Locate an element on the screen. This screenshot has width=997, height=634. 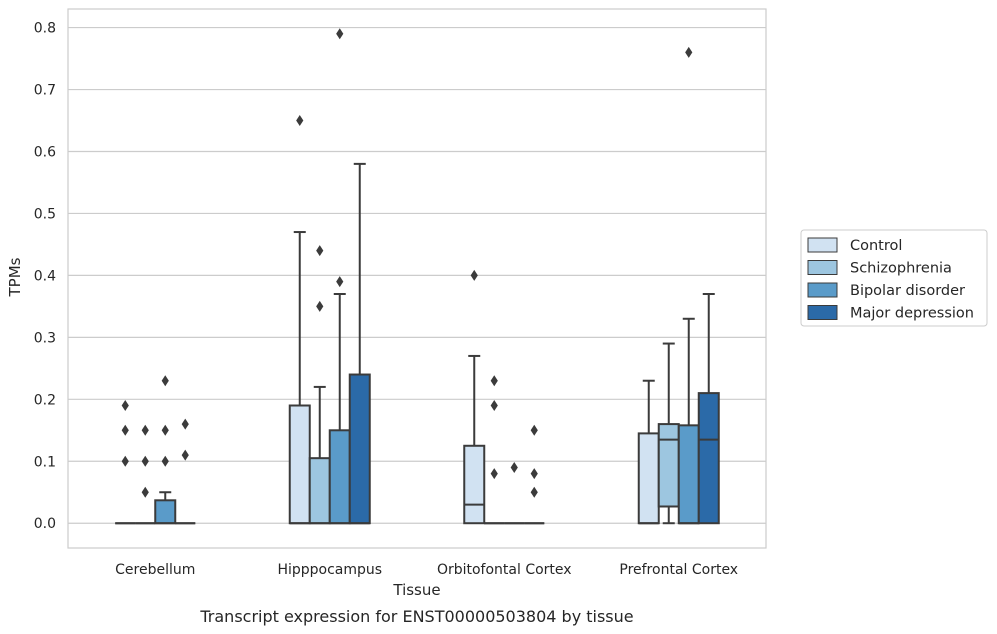
y-tick-label: 0.5 is located at coordinates (45, 214).